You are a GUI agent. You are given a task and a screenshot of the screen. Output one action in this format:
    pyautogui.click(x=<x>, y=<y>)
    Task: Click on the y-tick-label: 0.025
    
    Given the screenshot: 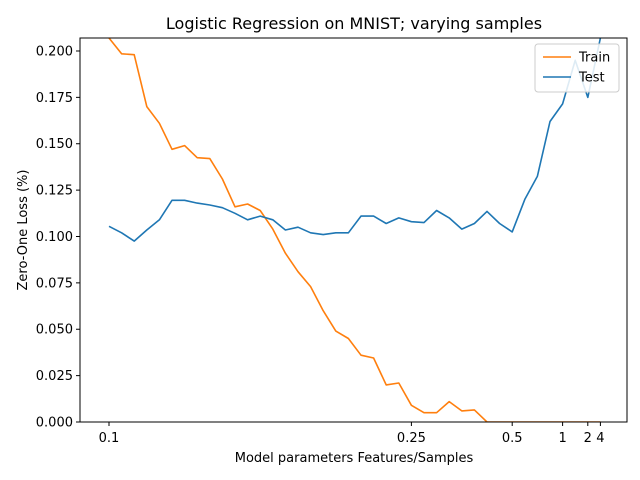 What is the action you would take?
    pyautogui.click(x=54, y=376)
    